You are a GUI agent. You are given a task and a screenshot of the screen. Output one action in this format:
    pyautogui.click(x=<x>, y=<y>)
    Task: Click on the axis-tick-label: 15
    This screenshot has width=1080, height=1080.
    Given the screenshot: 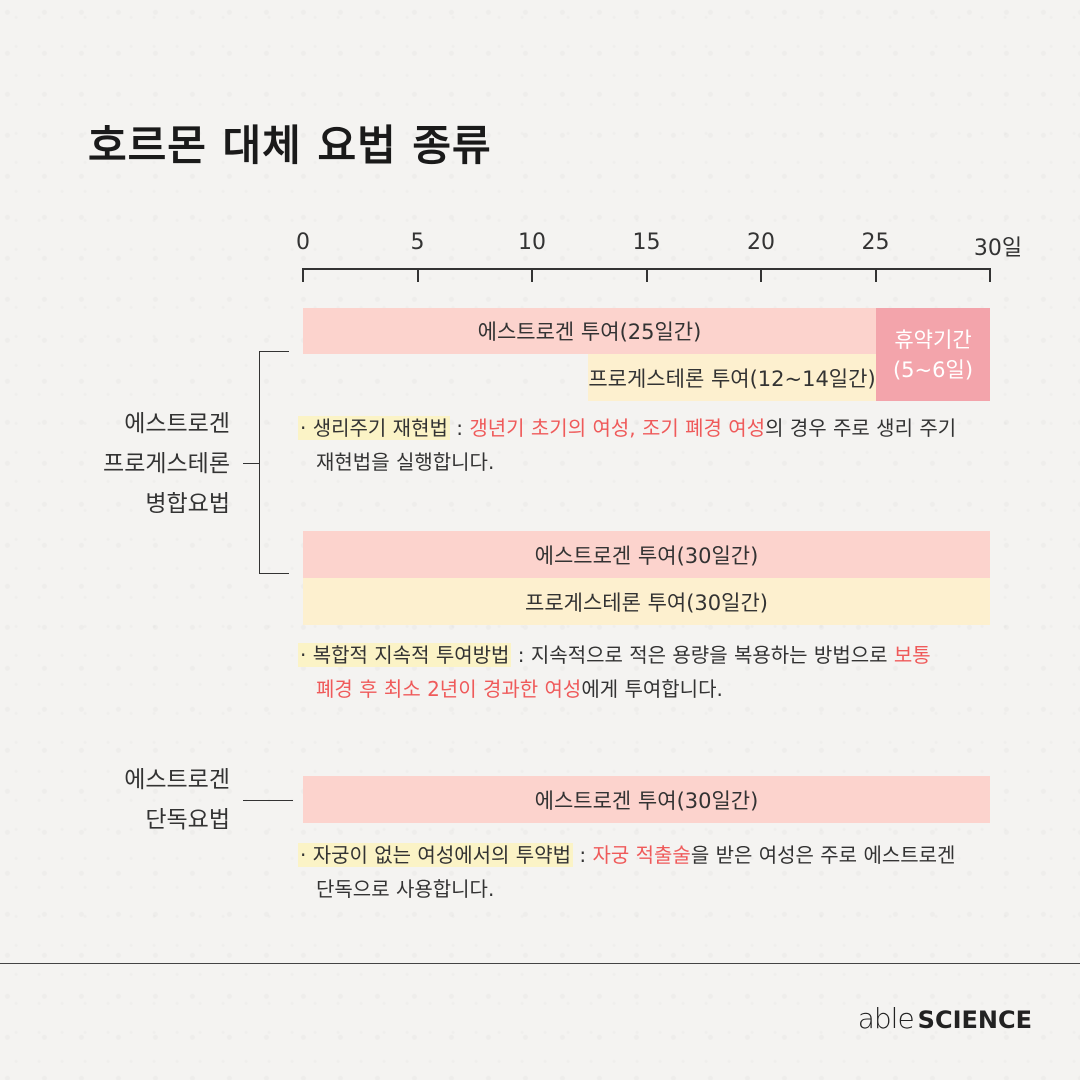 What is the action you would take?
    pyautogui.click(x=646, y=242)
    